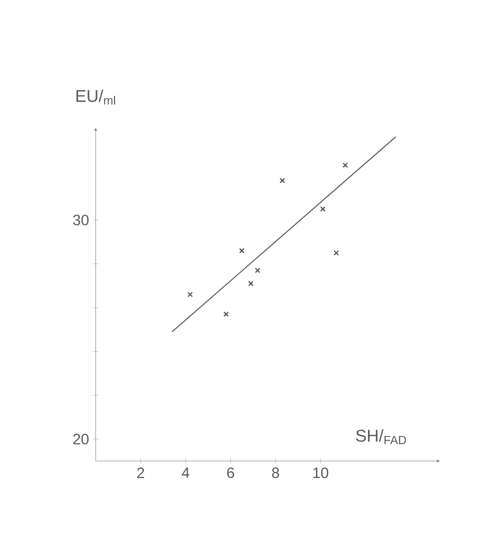 The height and width of the screenshot is (543, 504). I want to click on y-tick-label: 20, so click(81, 439).